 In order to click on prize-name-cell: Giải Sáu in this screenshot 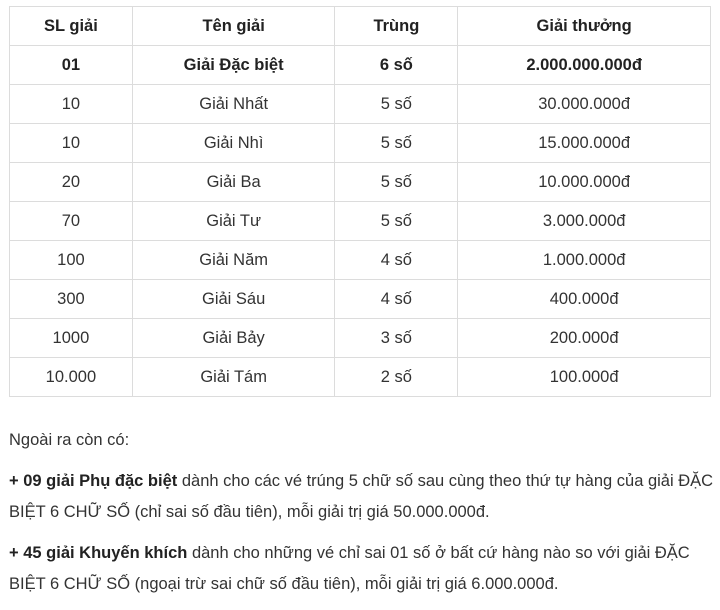, I will do `click(233, 299)`.